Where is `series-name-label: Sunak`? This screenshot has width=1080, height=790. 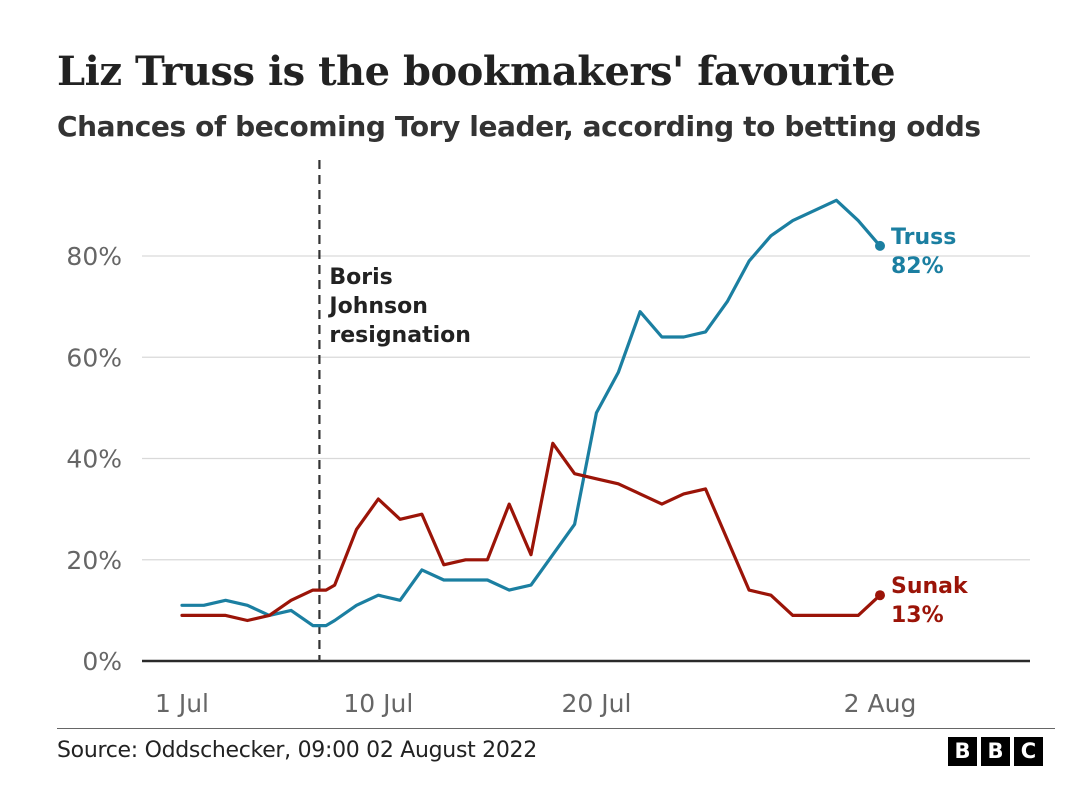 series-name-label: Sunak is located at coordinates (930, 586).